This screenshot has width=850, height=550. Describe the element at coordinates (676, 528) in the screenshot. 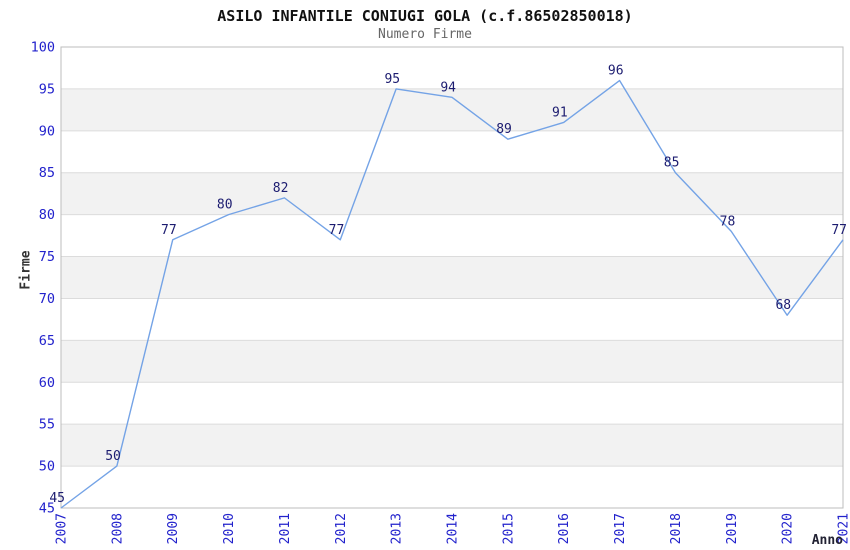

I see `x-tick-label: 2018` at that location.